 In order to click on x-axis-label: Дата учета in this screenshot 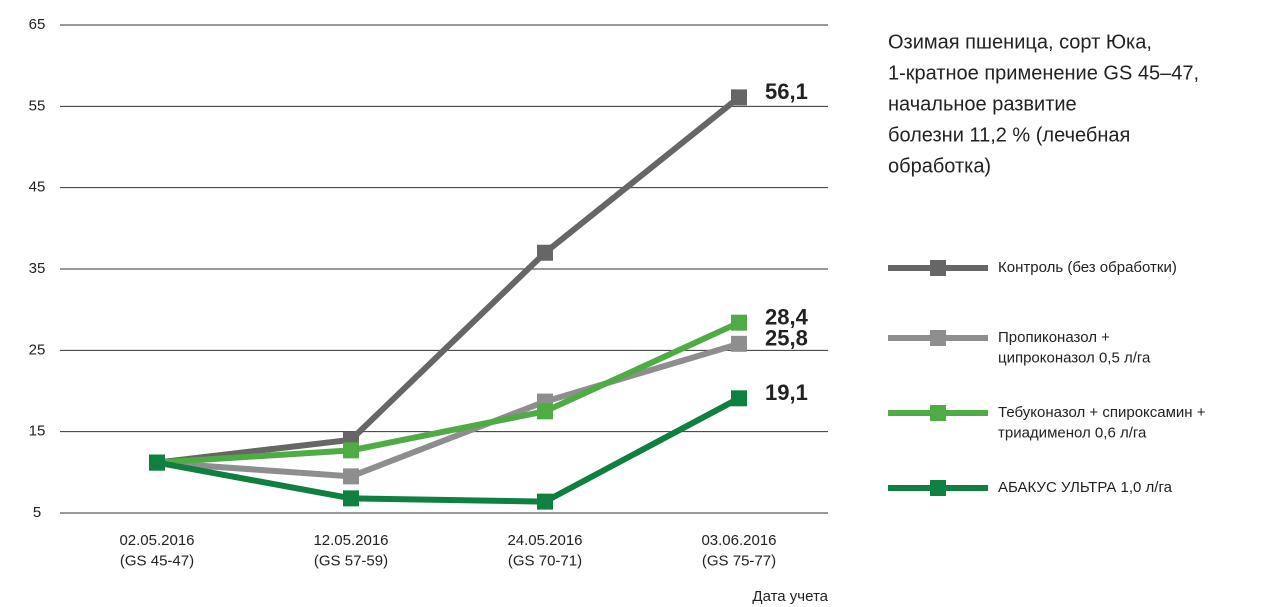, I will do `click(790, 596)`.